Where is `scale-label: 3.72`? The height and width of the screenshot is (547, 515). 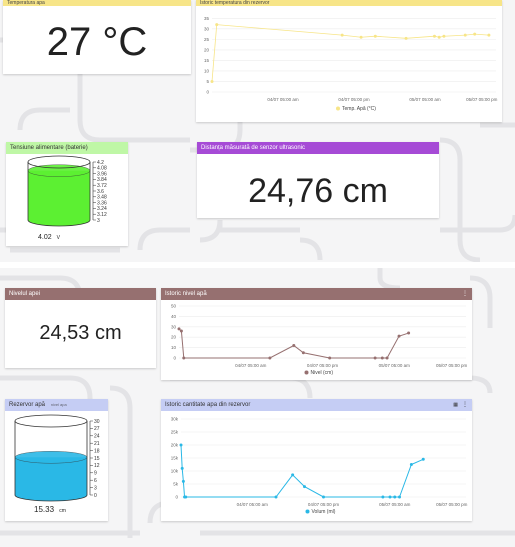
scale-label: 3.72 is located at coordinates (102, 186).